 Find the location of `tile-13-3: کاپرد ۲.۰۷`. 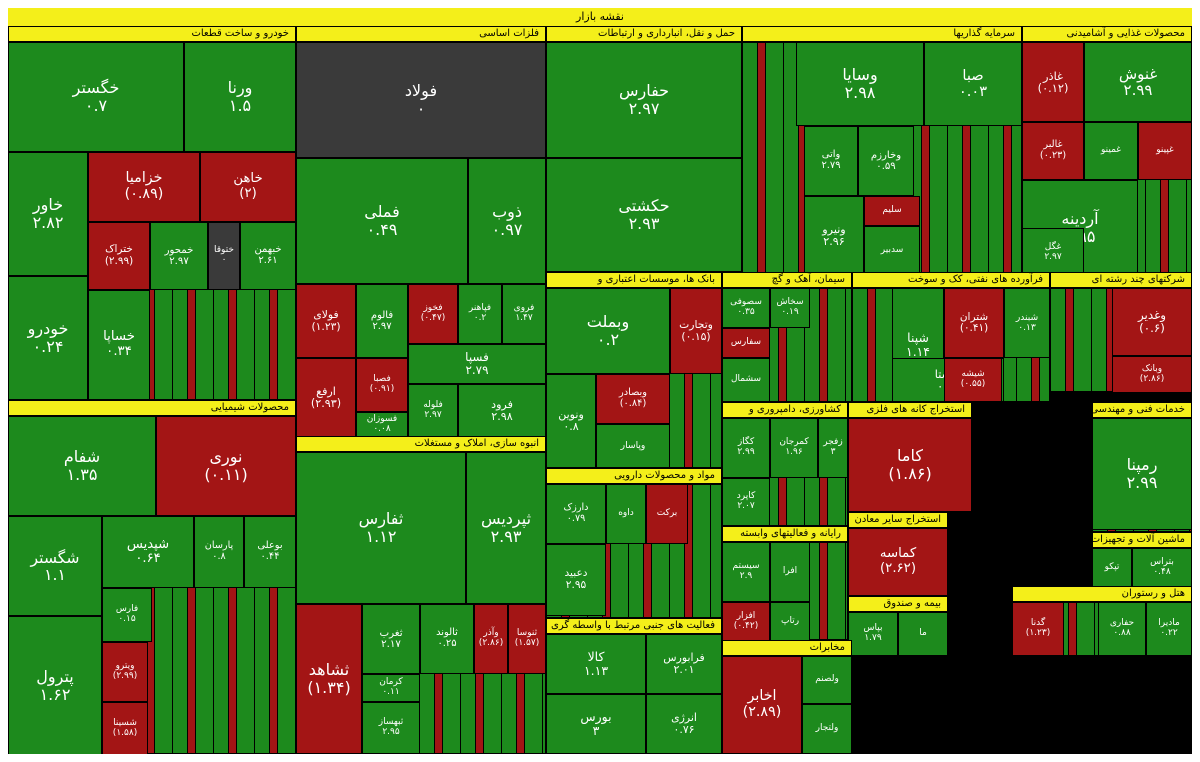

tile-13-3: کاپرد ۲.۰۷ is located at coordinates (746, 502).